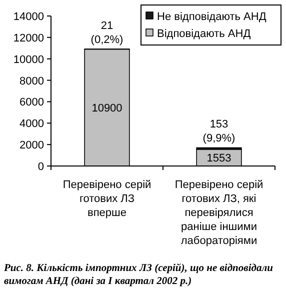 The image size is (286, 294). What do you see at coordinates (107, 108) in the screenshot?
I see `data-label: 10900` at bounding box center [107, 108].